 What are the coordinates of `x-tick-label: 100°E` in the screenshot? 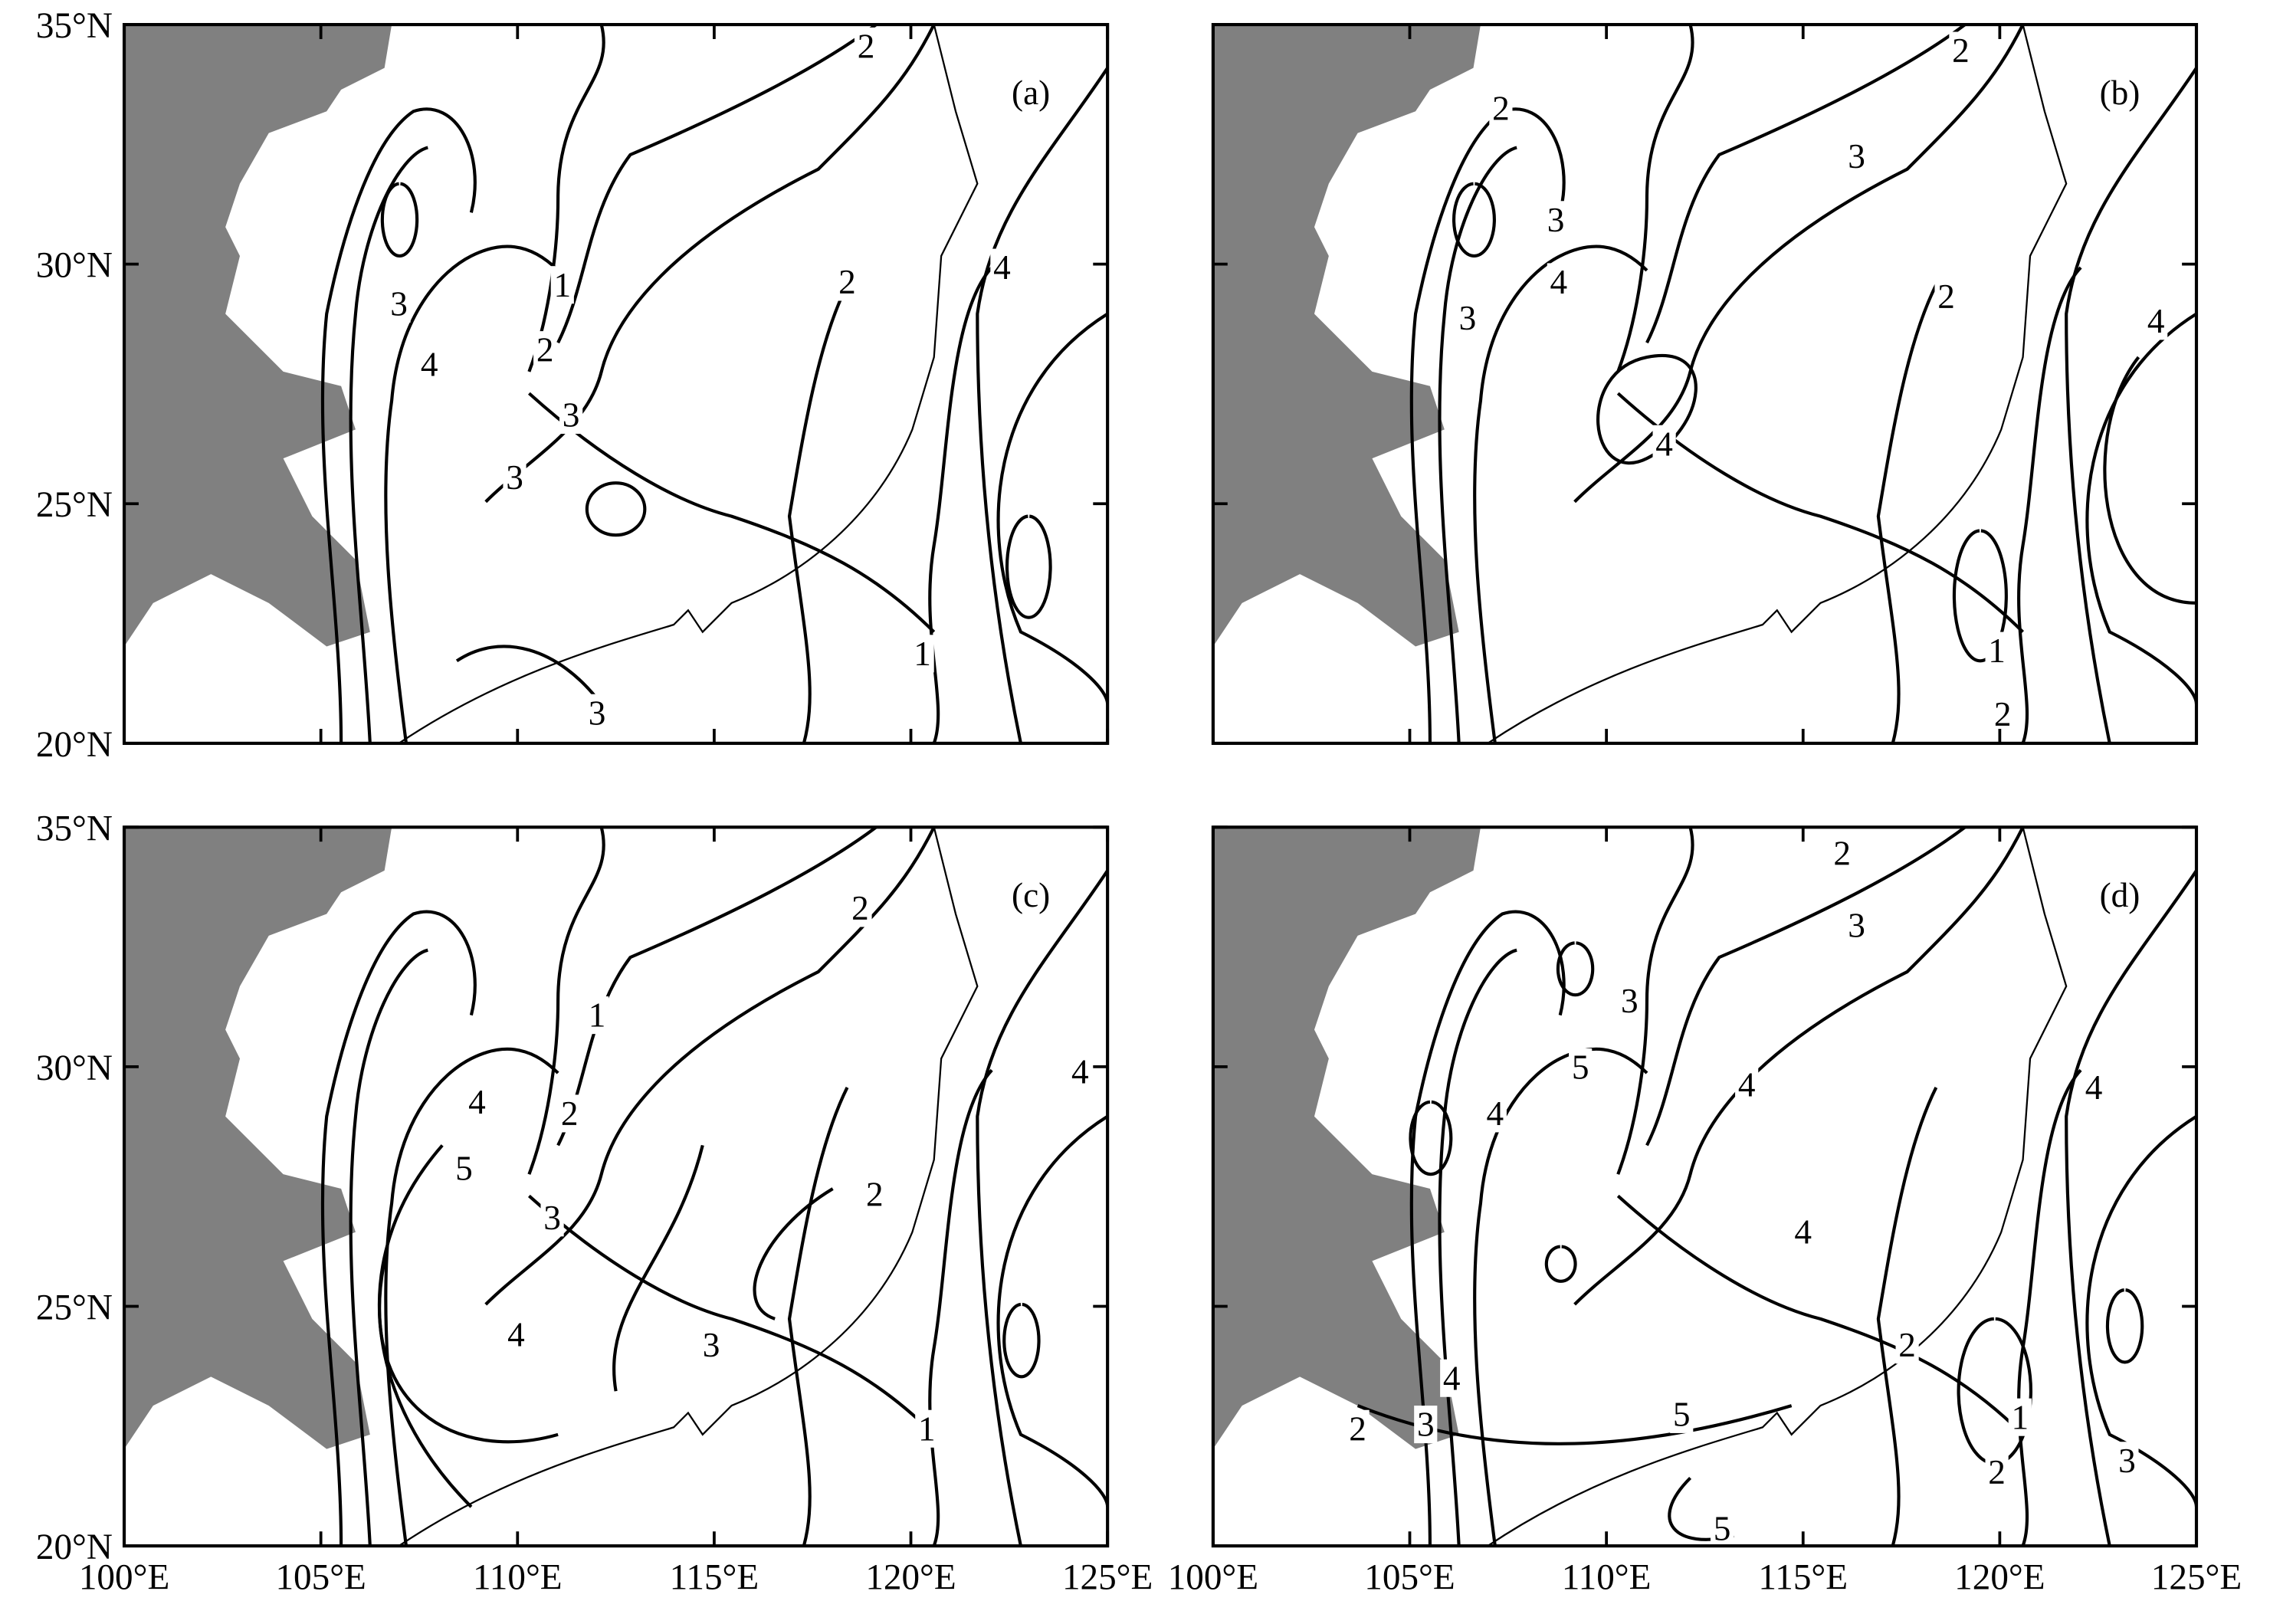 It's located at (124, 1578).